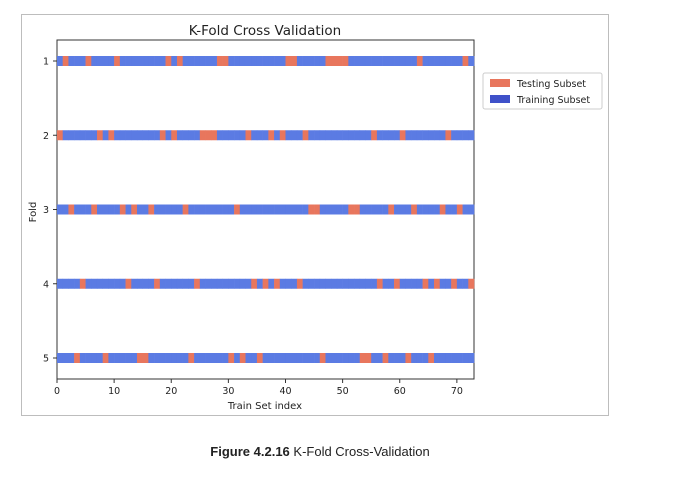  Describe the element at coordinates (264, 406) in the screenshot. I see `x-axis-label: Train Set index` at that location.